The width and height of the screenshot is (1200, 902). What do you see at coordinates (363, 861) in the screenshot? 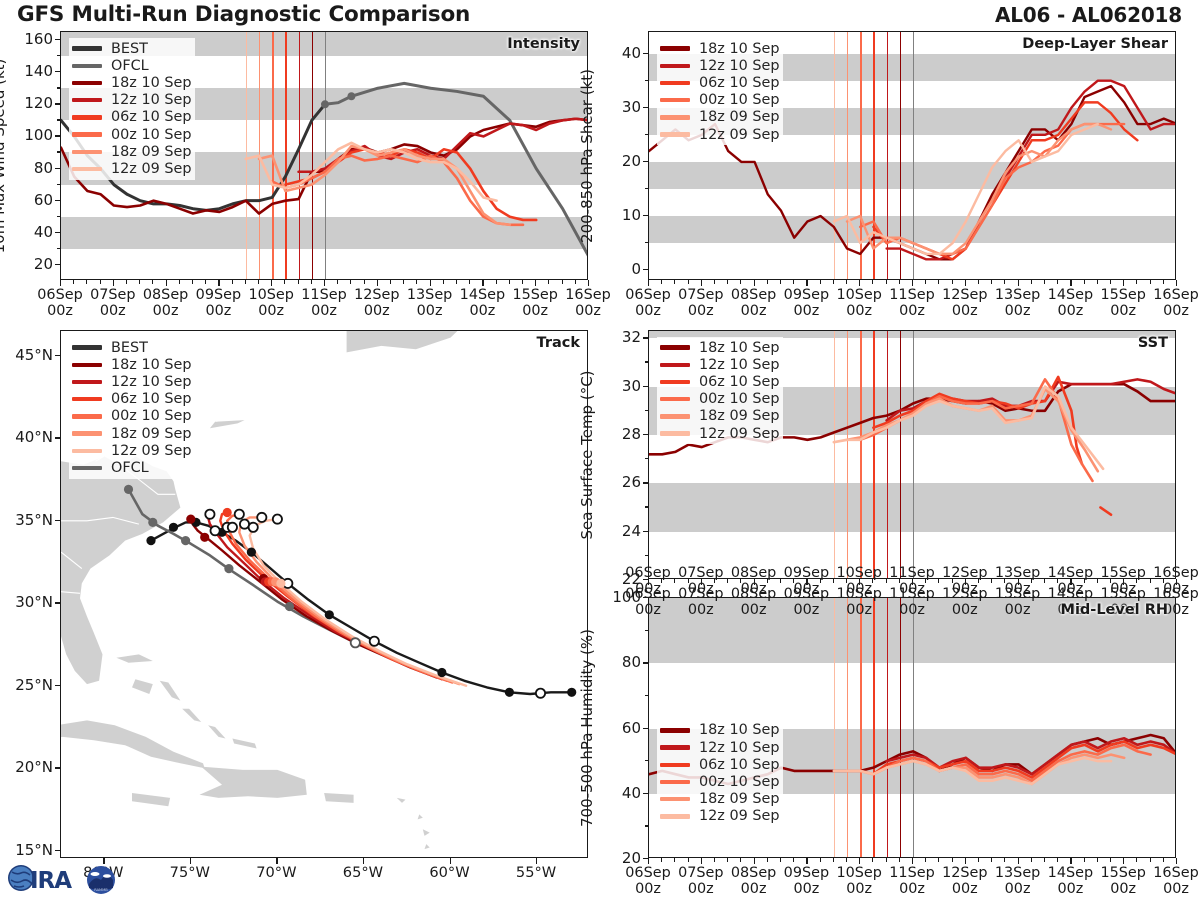
I see `lon-tick-mark` at bounding box center [363, 861].